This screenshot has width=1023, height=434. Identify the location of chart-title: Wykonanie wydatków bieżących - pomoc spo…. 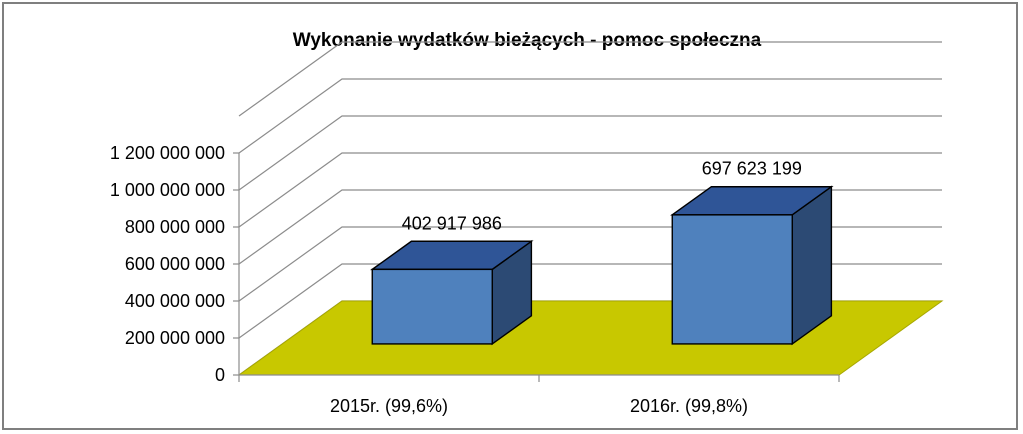
(527, 40).